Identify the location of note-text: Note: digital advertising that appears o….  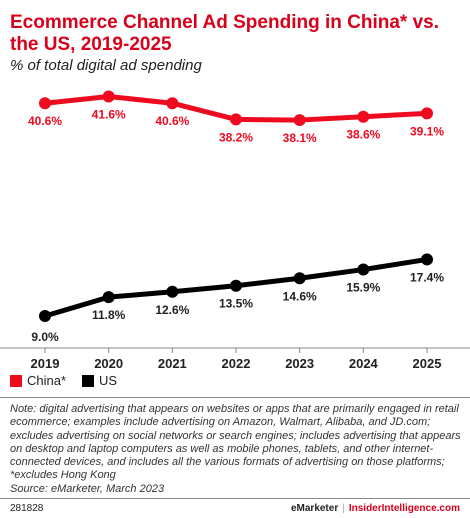
(235, 442).